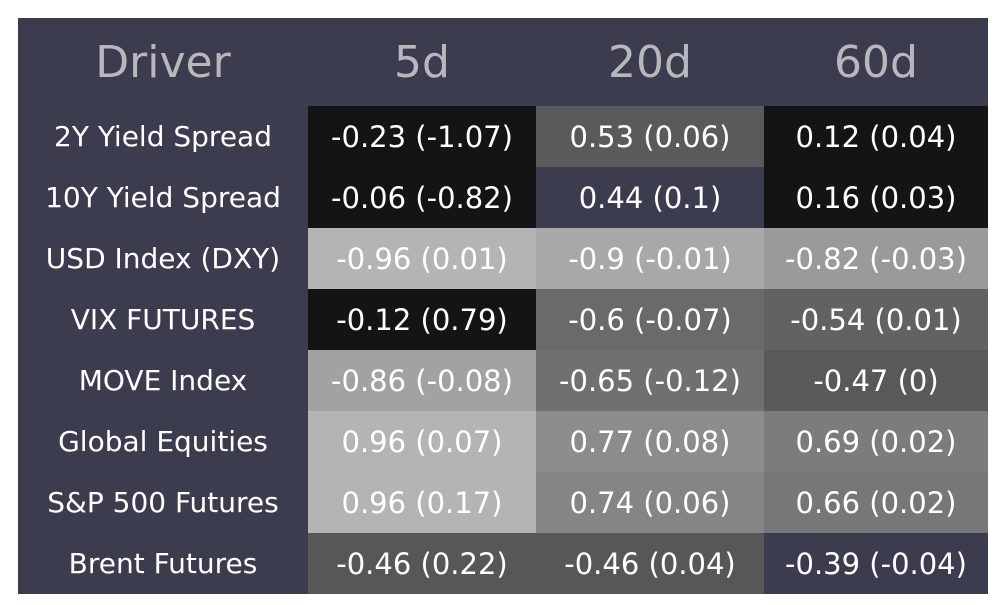 The width and height of the screenshot is (1000, 605). Describe the element at coordinates (163, 563) in the screenshot. I see `row-label: Brent Futures` at that location.